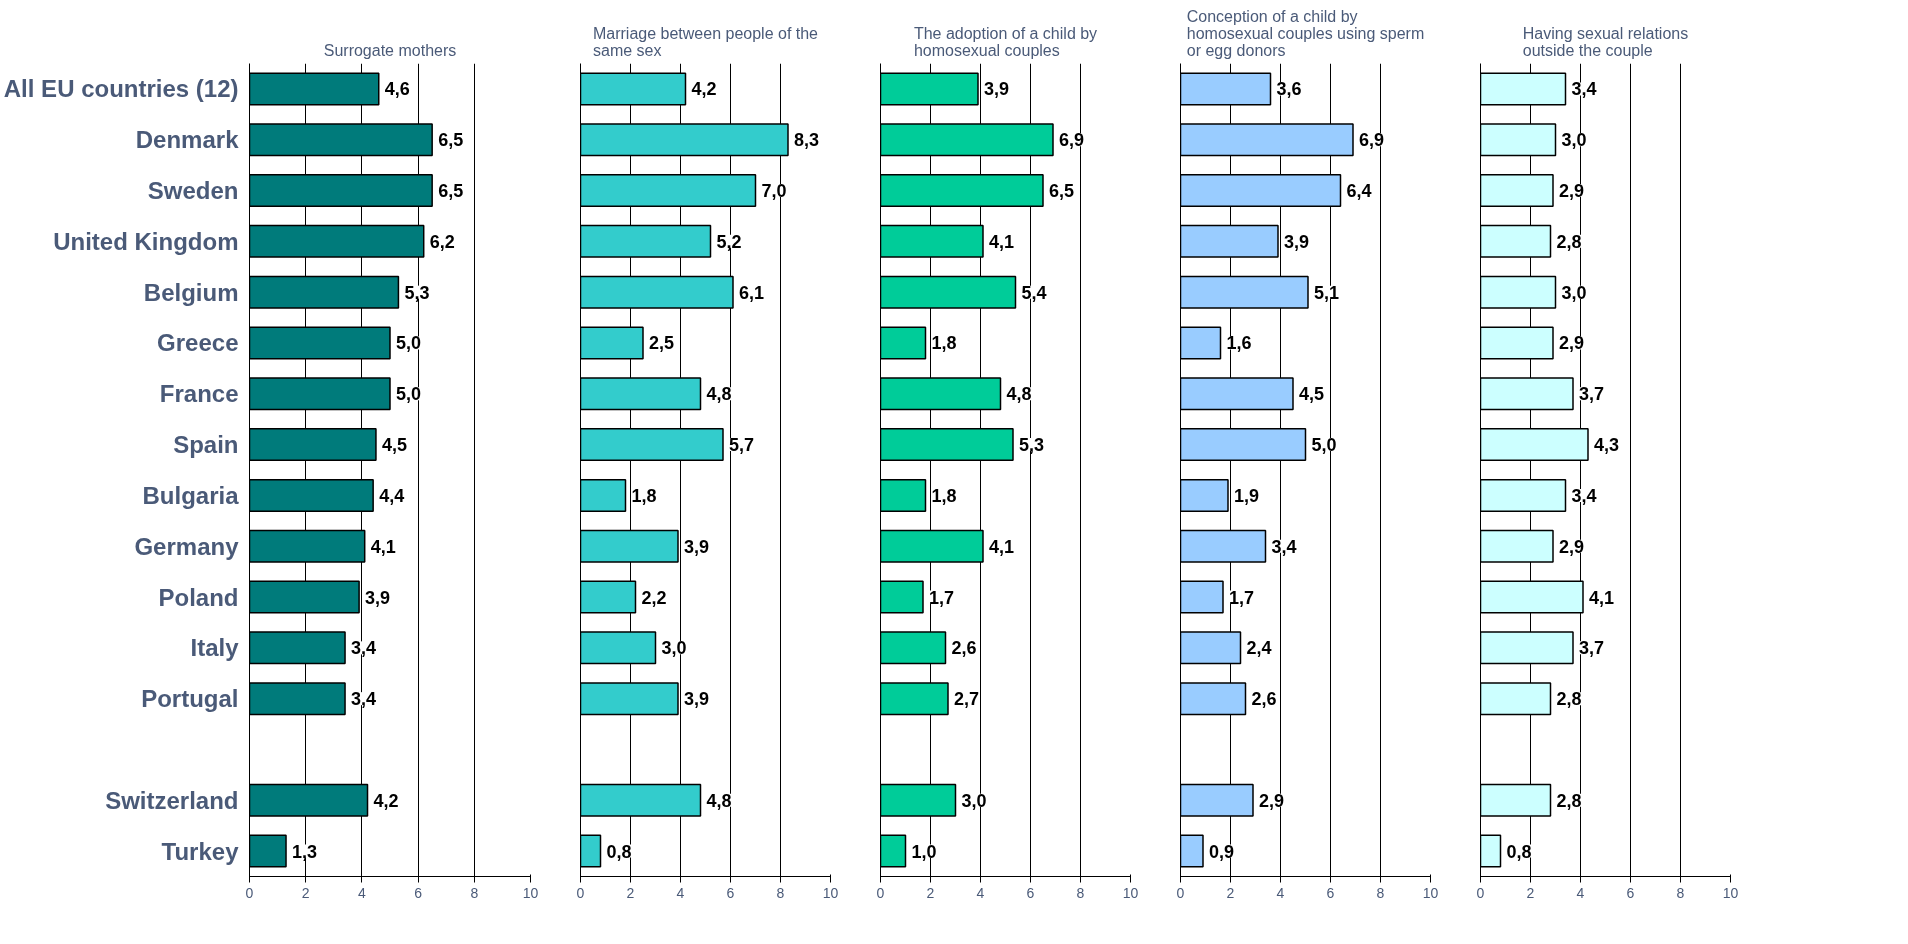 Image resolution: width=1908 pixels, height=944 pixels. I want to click on y-tick-label: Greece, so click(198, 343).